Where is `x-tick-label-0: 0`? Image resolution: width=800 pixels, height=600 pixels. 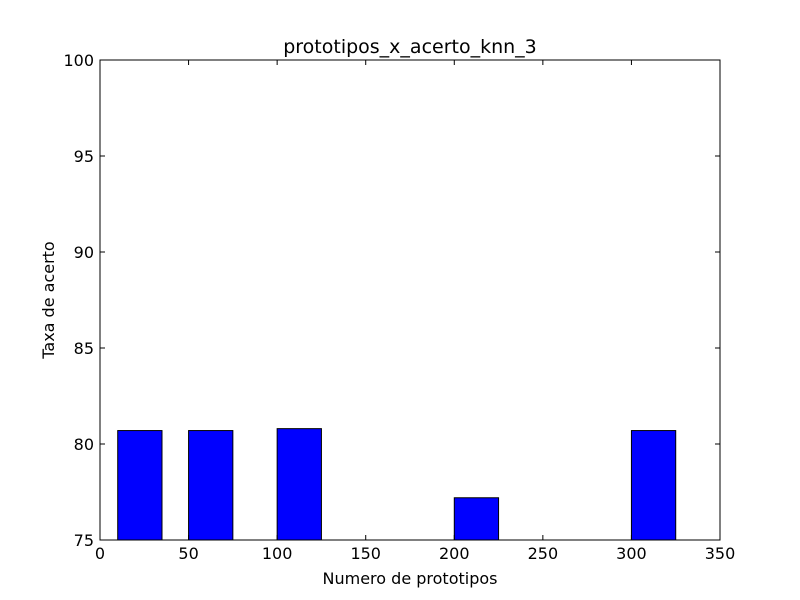 x-tick-label-0: 0 is located at coordinates (100, 553).